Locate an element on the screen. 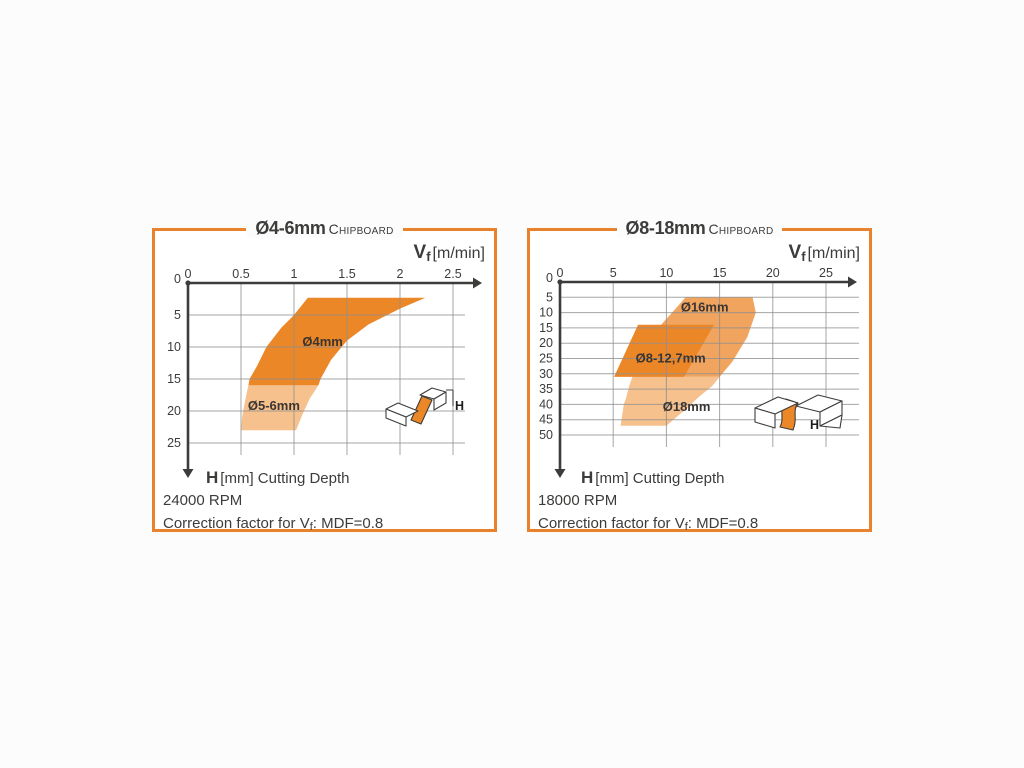 This screenshot has height=768, width=1024. panel-title-text: Ø8-18mm Chipboard is located at coordinates (699, 228).